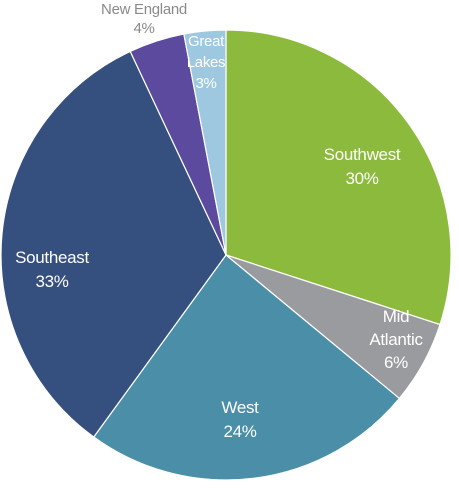 Image resolution: width=459 pixels, height=488 pixels. What do you see at coordinates (362, 166) in the screenshot?
I see `slice-label-southwest: Southwest 30%` at bounding box center [362, 166].